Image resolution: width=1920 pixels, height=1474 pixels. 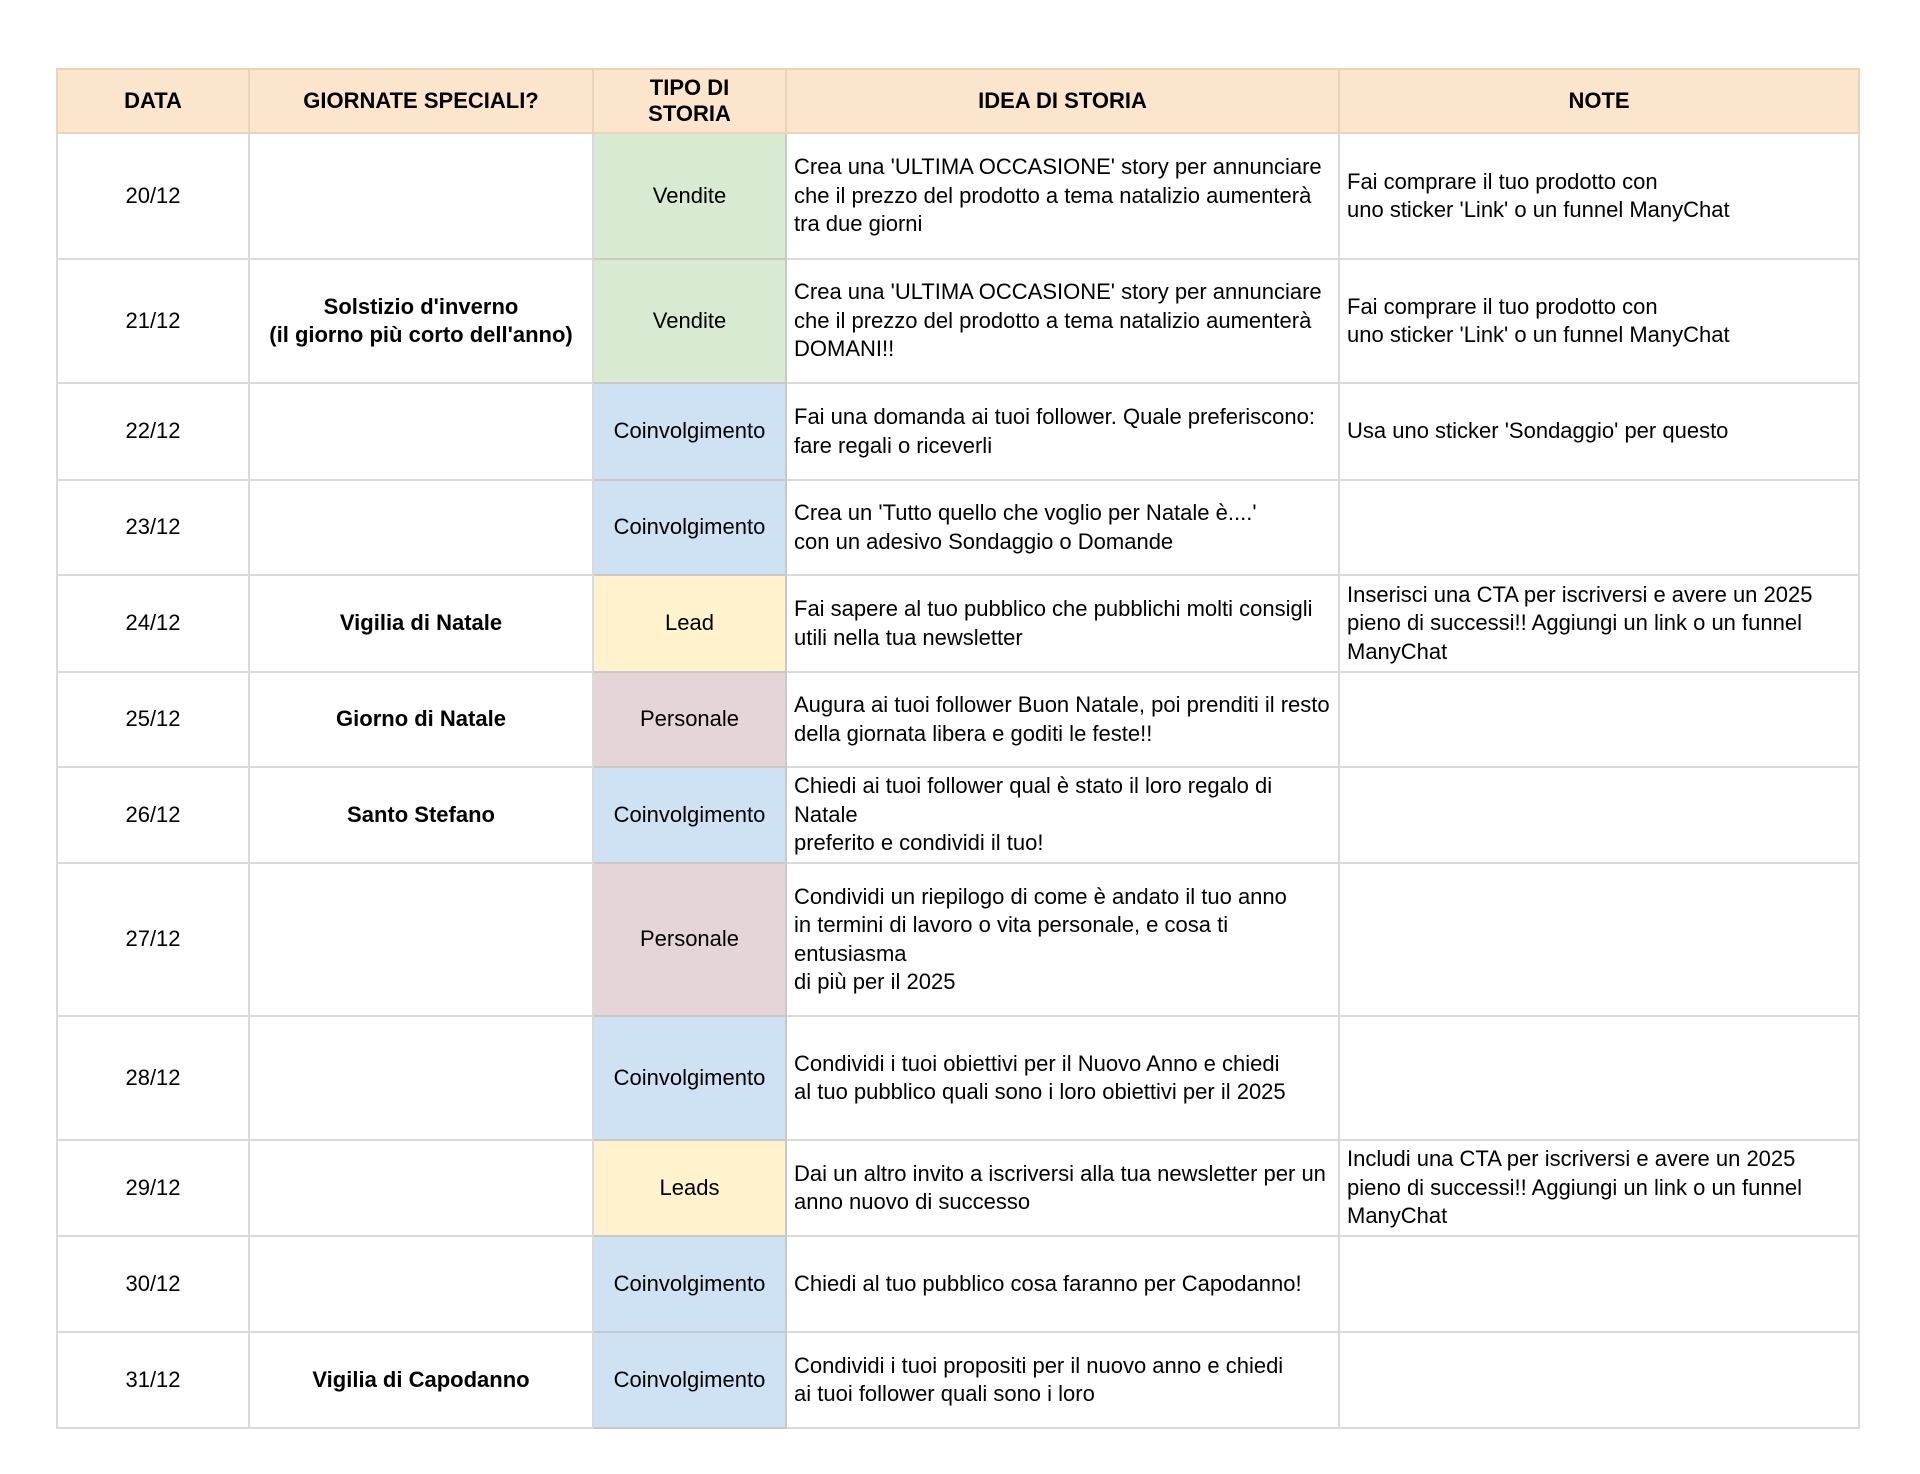 I want to click on note-cell: Usa uno sticker 'Sondaggio' per questo, so click(x=1599, y=431).